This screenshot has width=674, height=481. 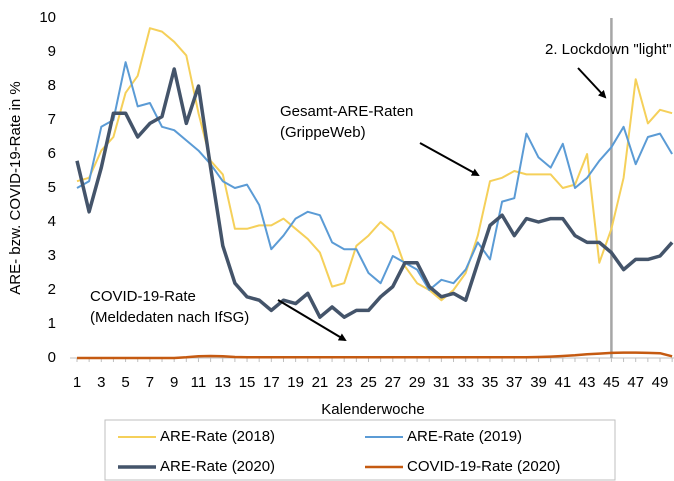 I want to click on legend-label: COVID-19-Rate (2020), so click(x=483, y=466).